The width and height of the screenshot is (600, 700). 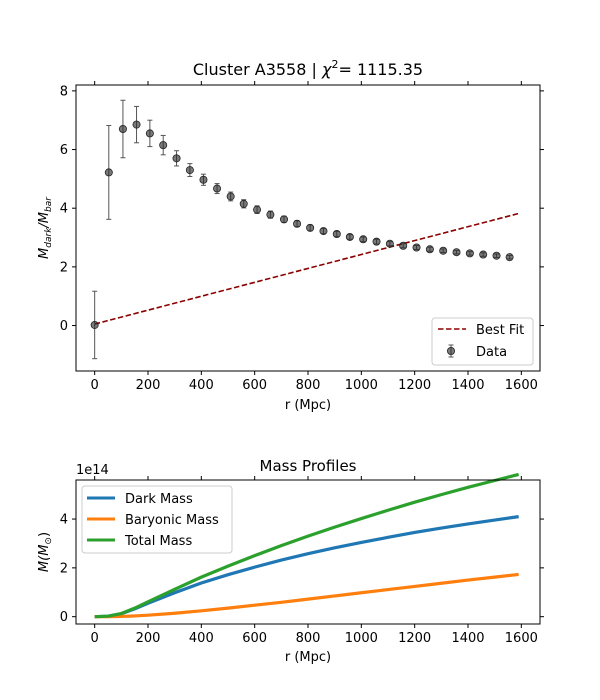 What do you see at coordinates (92, 470) in the screenshot?
I see `y-offset-text: 1e14` at bounding box center [92, 470].